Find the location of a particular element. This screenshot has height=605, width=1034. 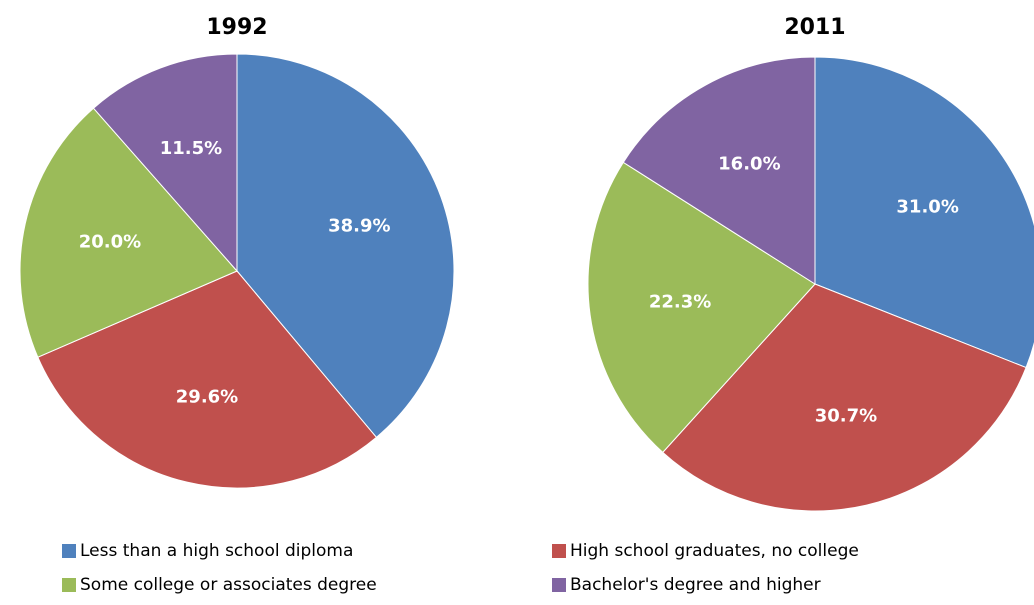

value-label: 16.0% is located at coordinates (749, 164).